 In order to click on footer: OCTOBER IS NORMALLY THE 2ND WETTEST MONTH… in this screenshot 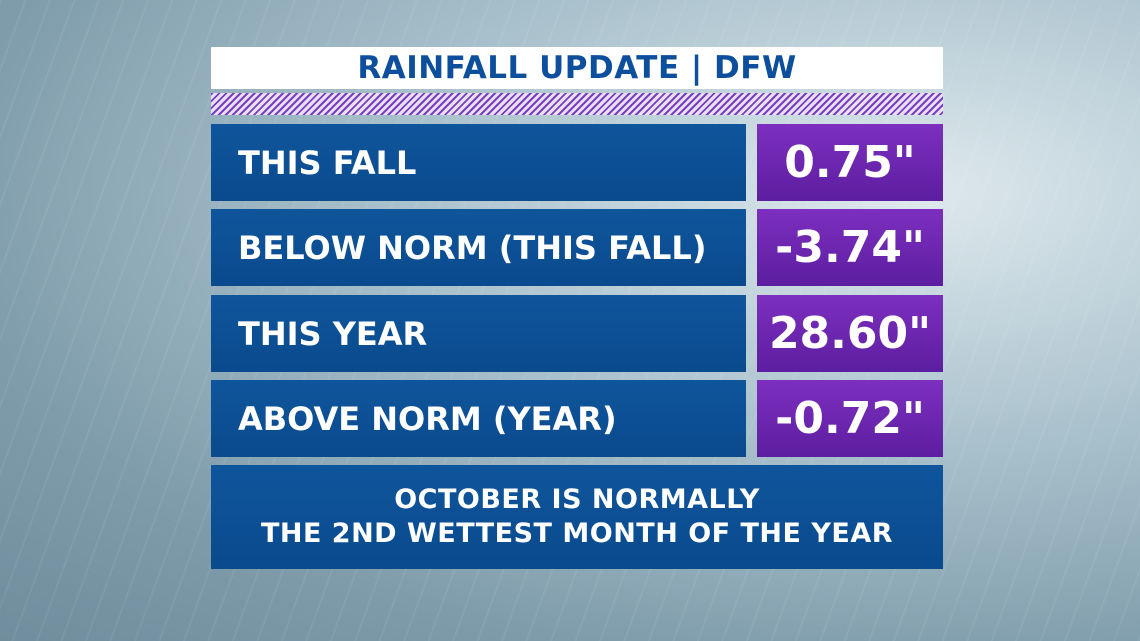, I will do `click(577, 517)`.